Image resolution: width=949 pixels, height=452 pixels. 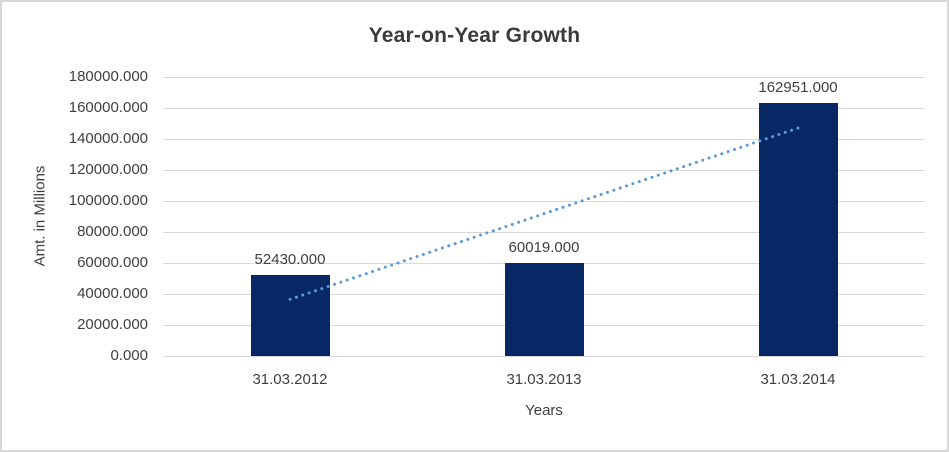 What do you see at coordinates (129, 355) in the screenshot?
I see `y-axis-tick-label: 0.000` at bounding box center [129, 355].